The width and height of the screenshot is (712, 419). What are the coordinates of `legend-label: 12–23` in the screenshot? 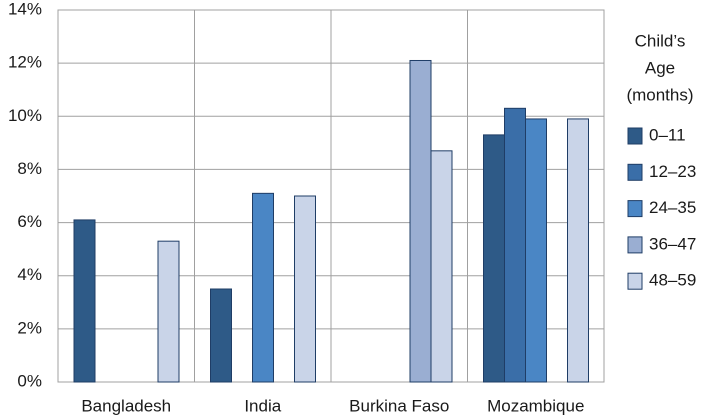 It's located at (672, 171).